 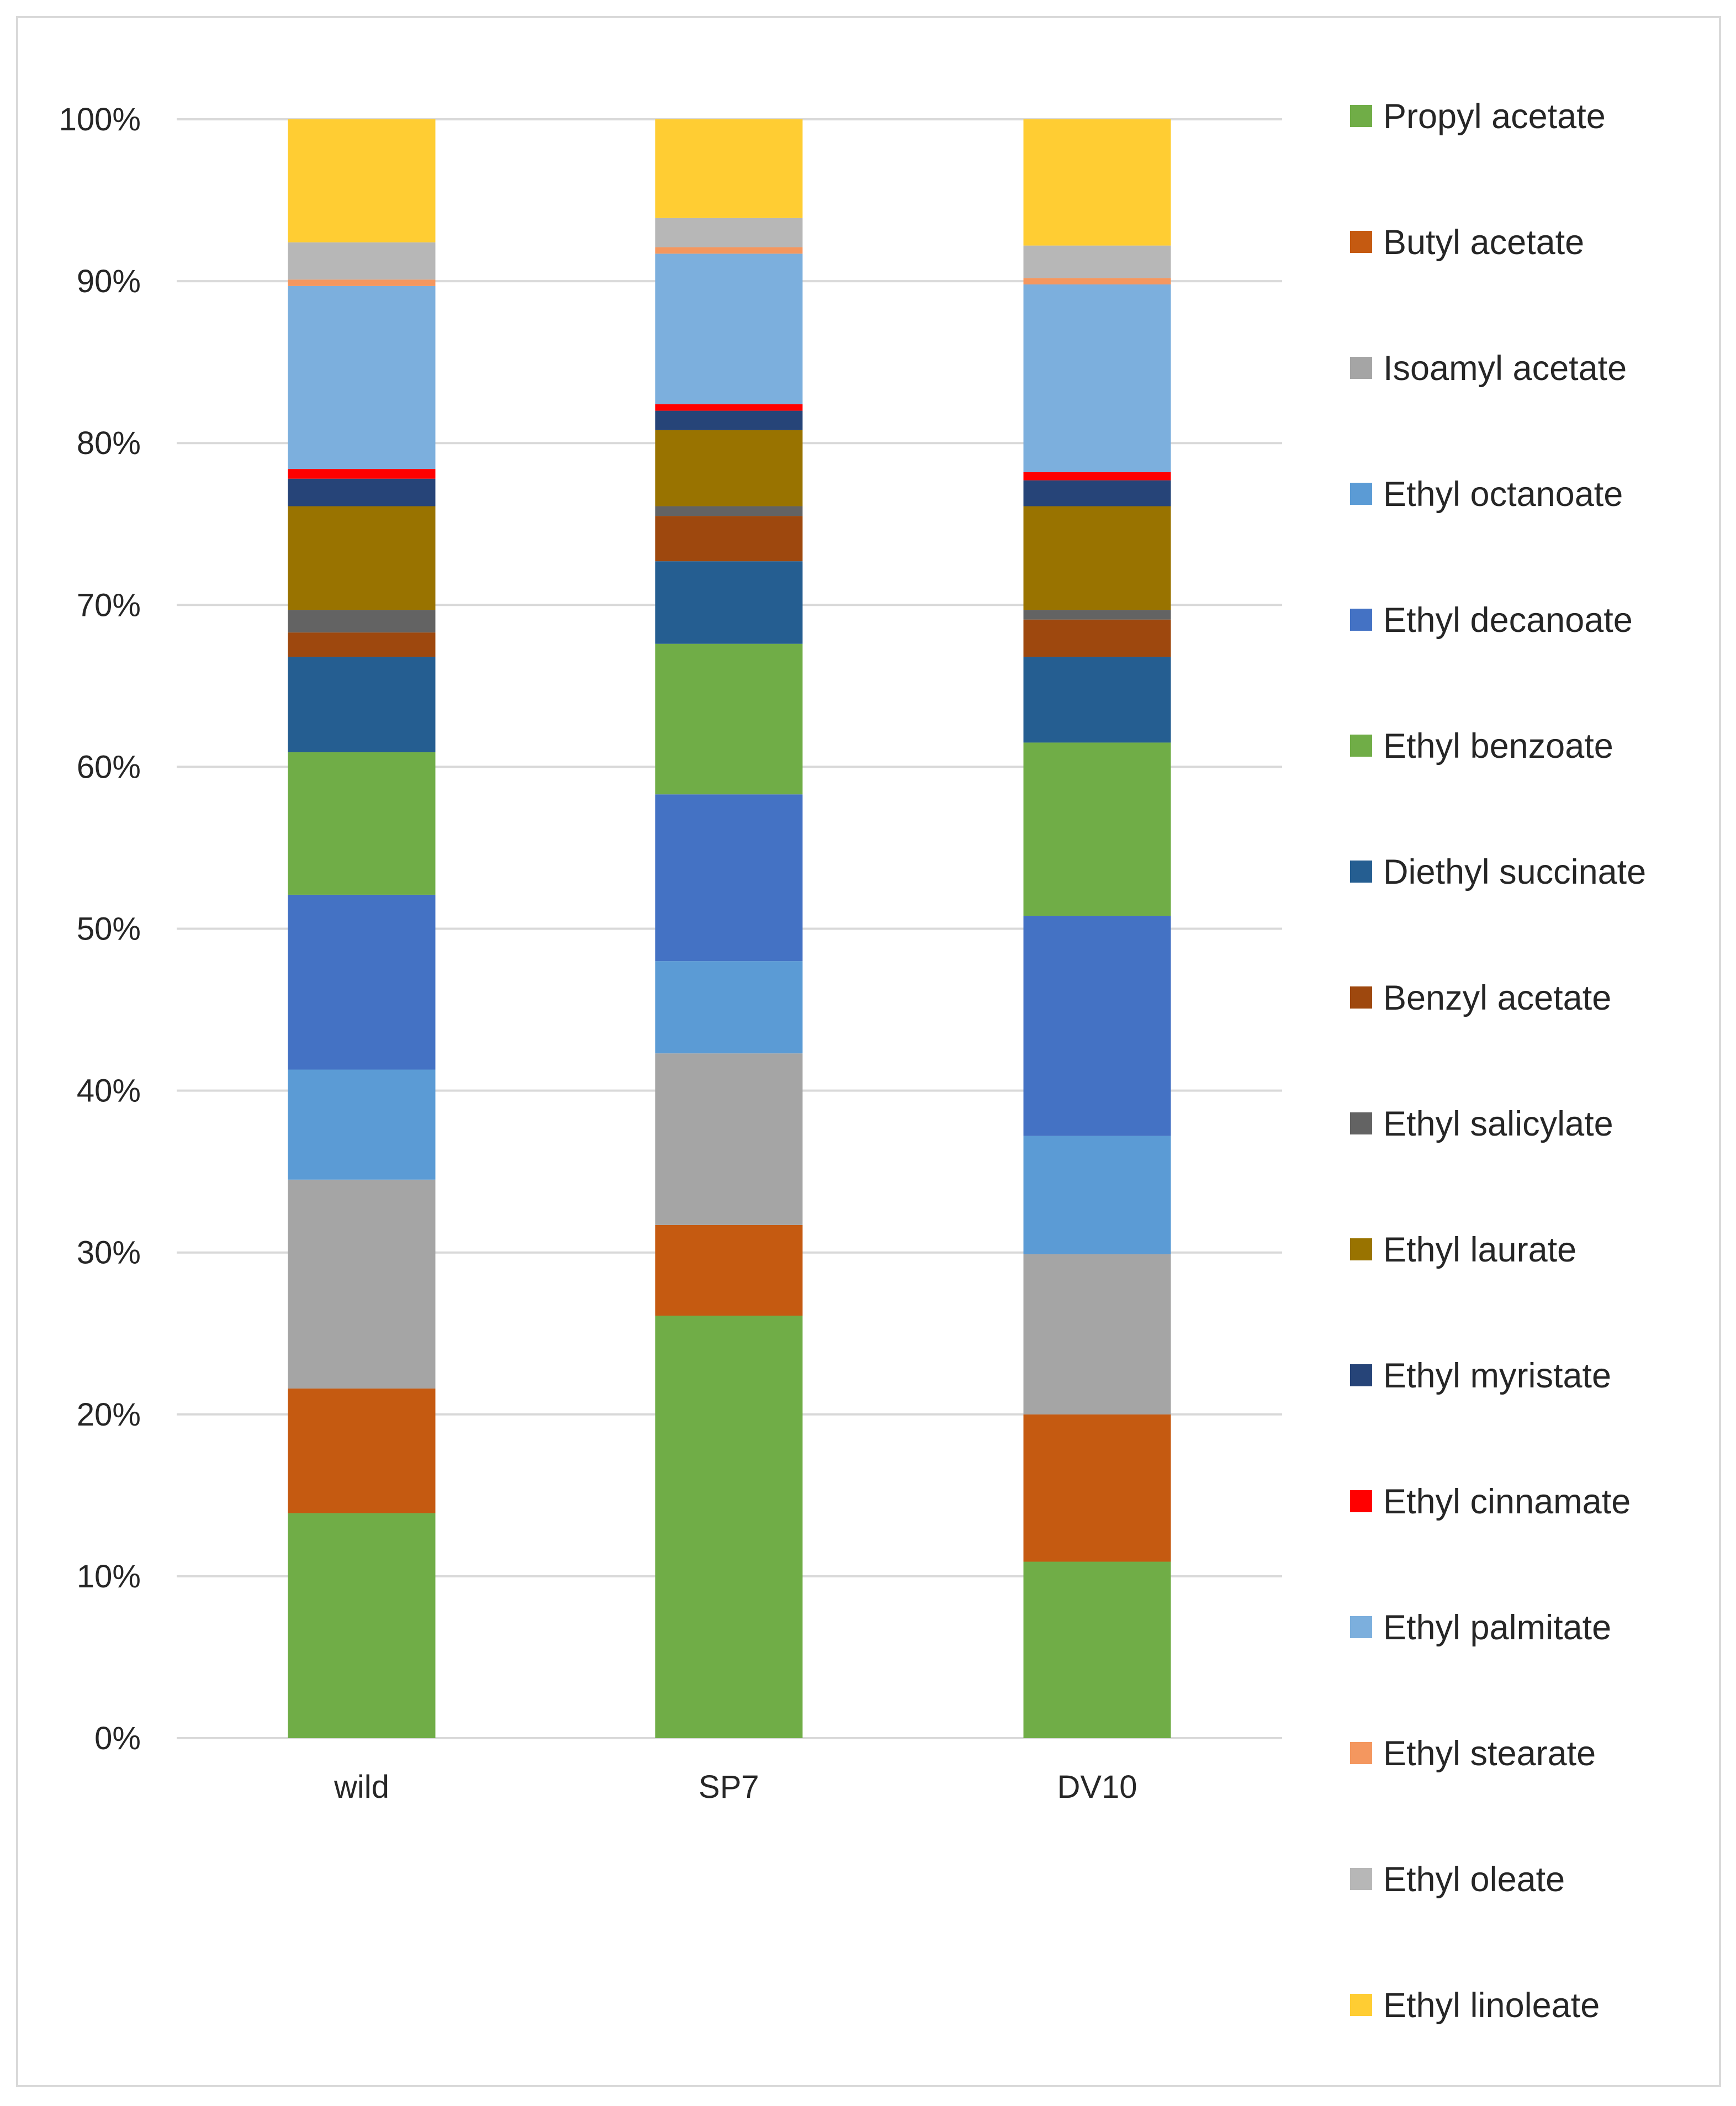 What do you see at coordinates (1497, 1376) in the screenshot?
I see `legend-label: Ethyl myristate` at bounding box center [1497, 1376].